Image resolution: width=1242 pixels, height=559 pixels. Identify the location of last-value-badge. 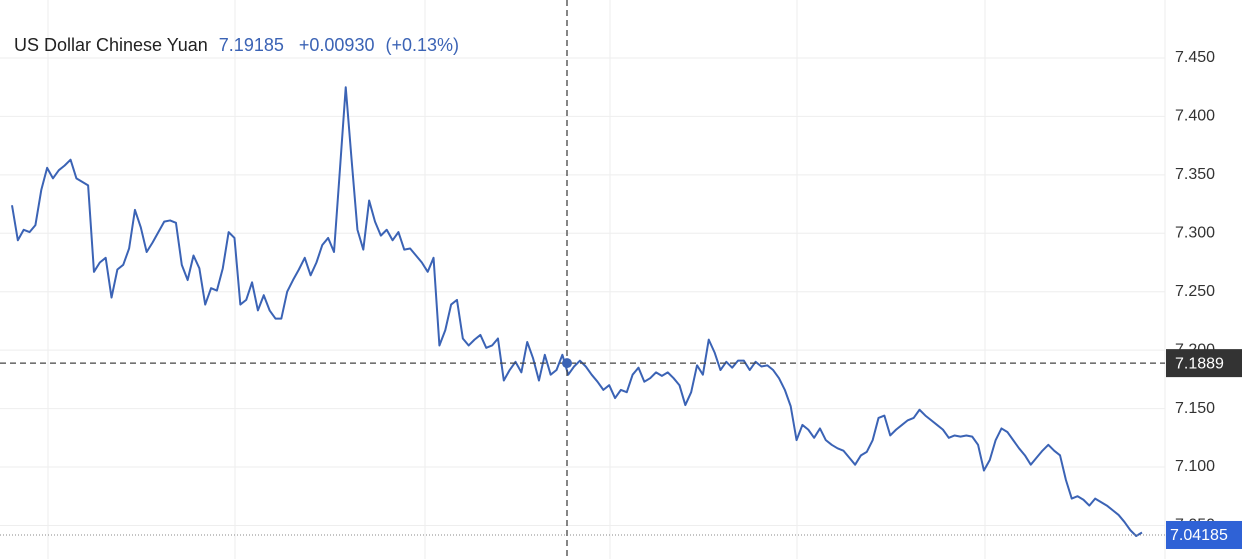
(1204, 534).